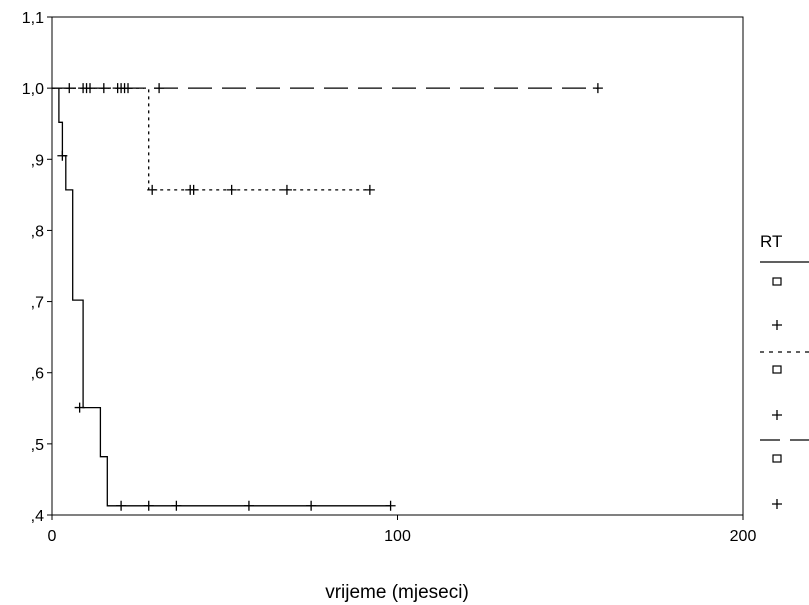  What do you see at coordinates (33, 18) in the screenshot?
I see `y-tick-label: 1,1` at bounding box center [33, 18].